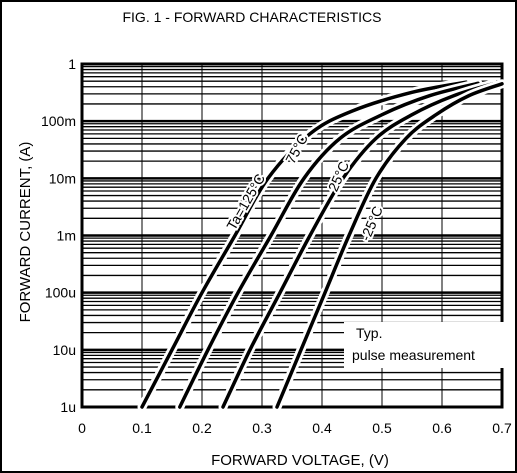  I want to click on x-tick-label: 0, so click(82, 428).